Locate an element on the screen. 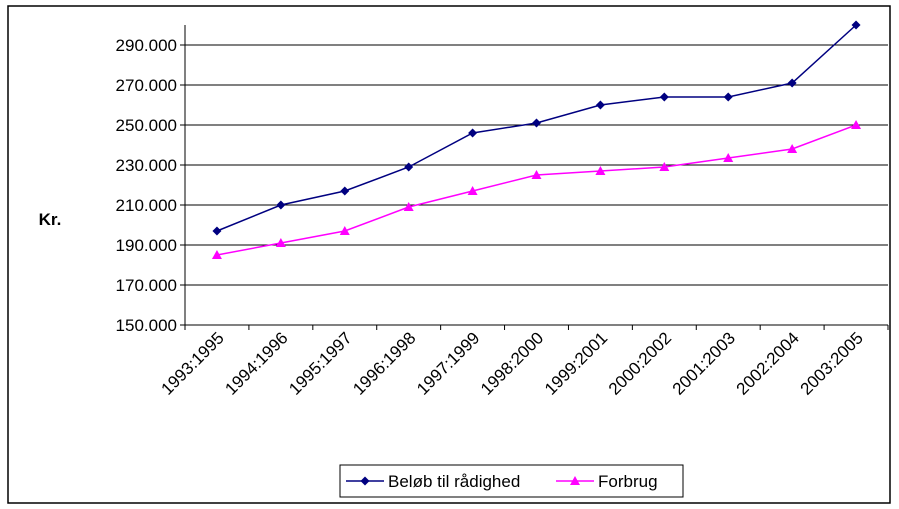 The image size is (899, 509). legend-box is located at coordinates (511, 481).